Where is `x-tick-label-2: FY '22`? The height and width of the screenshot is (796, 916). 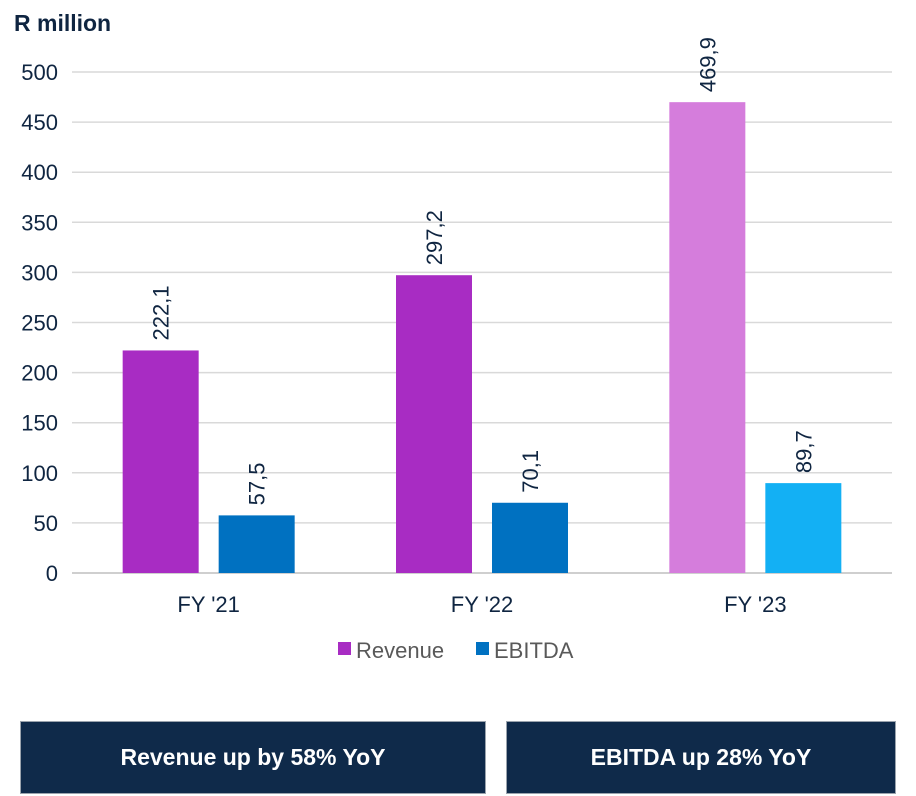
x-tick-label-2: FY '22 is located at coordinates (482, 604).